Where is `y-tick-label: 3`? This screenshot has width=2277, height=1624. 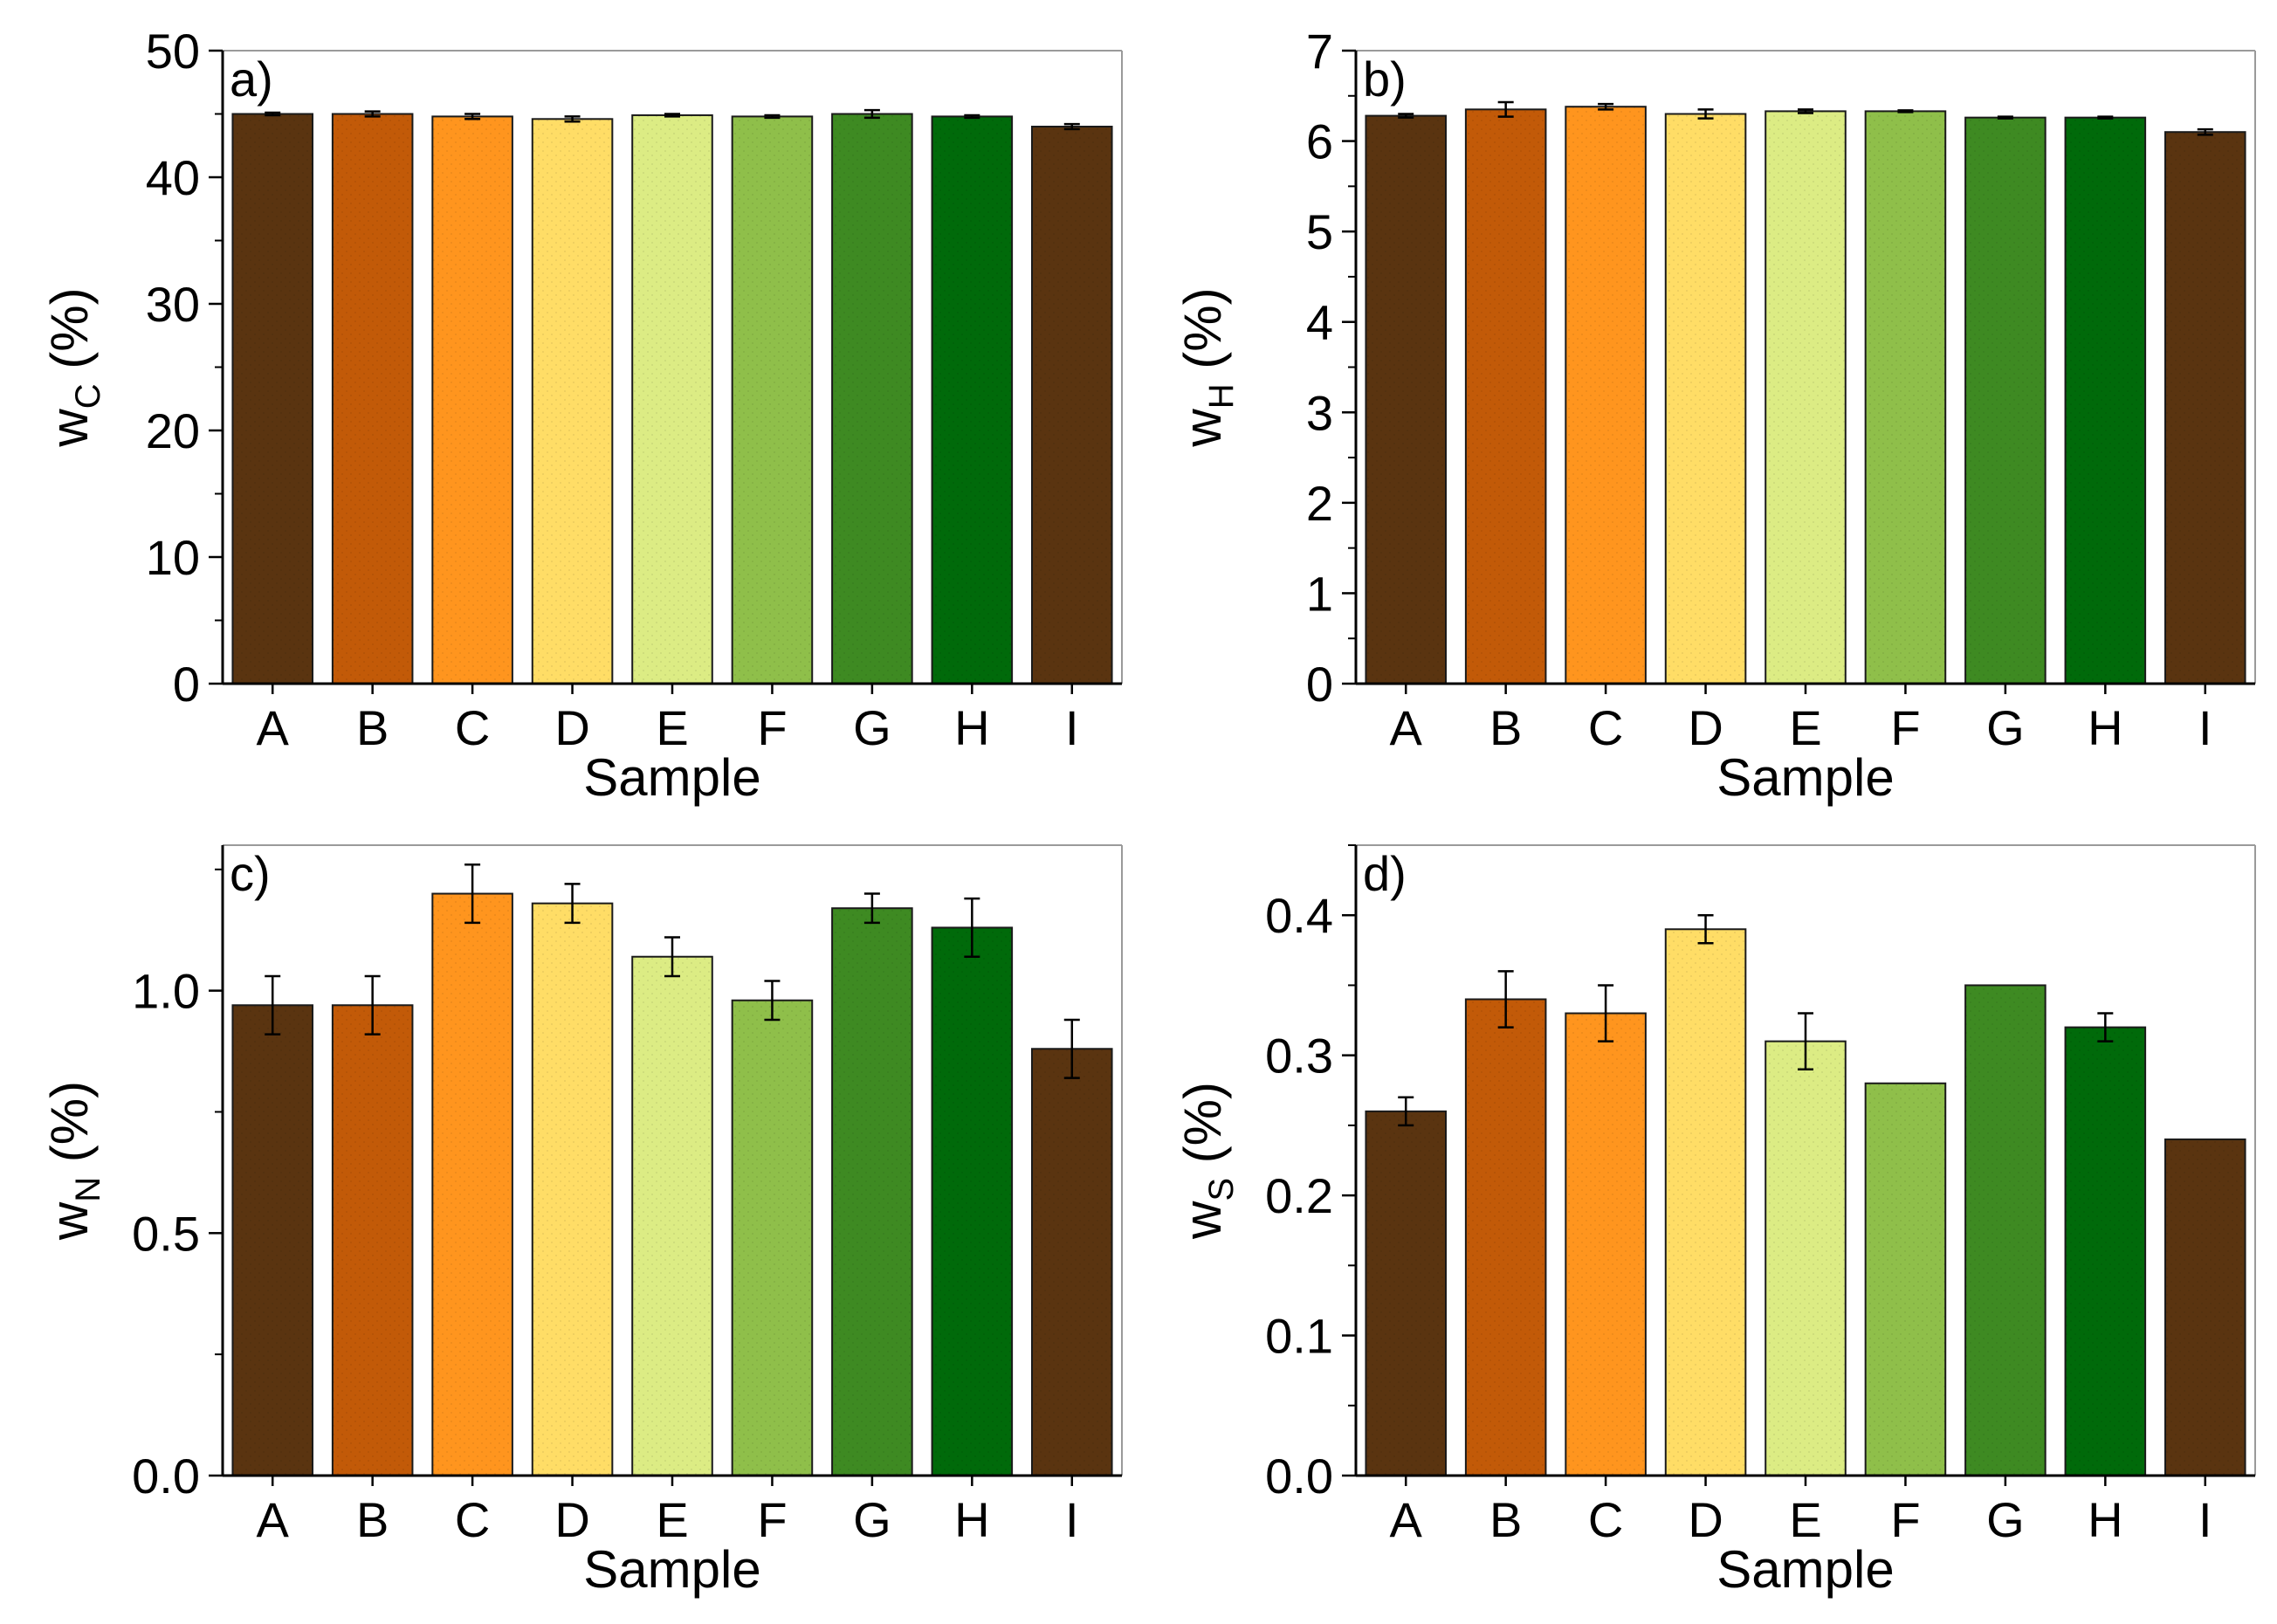 y-tick-label: 3 is located at coordinates (1319, 412).